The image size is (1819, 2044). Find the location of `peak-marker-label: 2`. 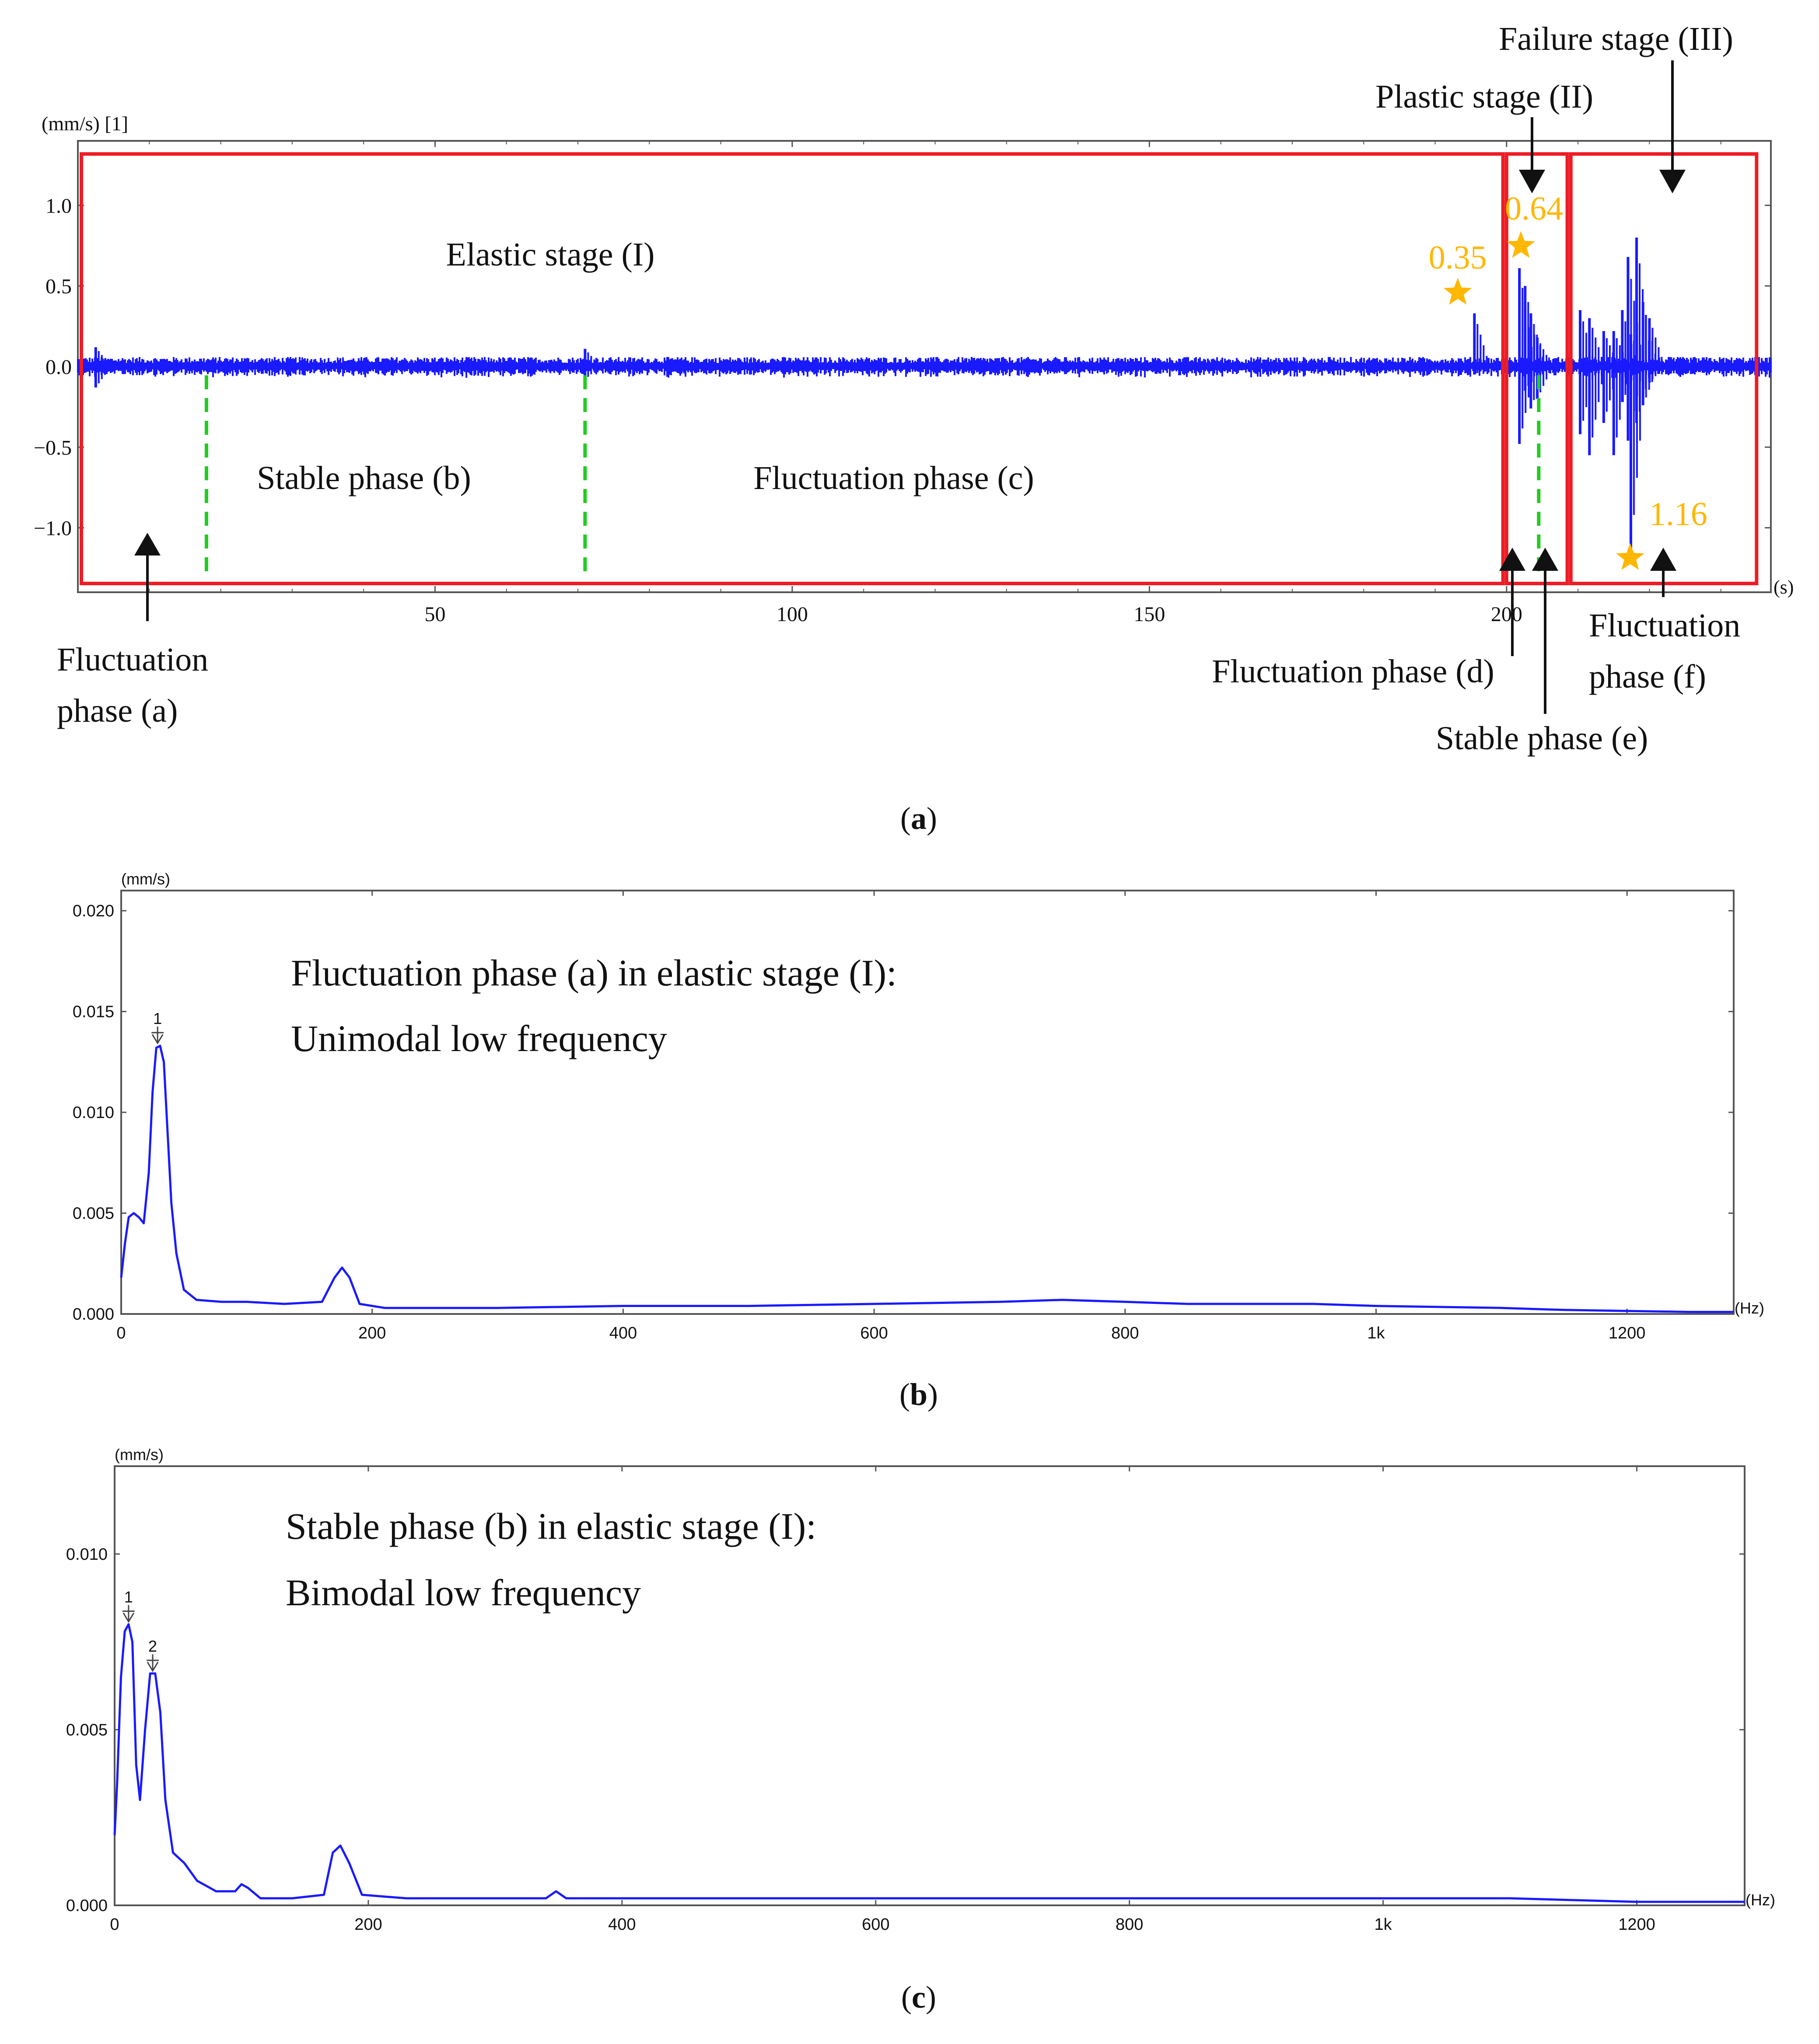

peak-marker-label: 2 is located at coordinates (152, 1646).